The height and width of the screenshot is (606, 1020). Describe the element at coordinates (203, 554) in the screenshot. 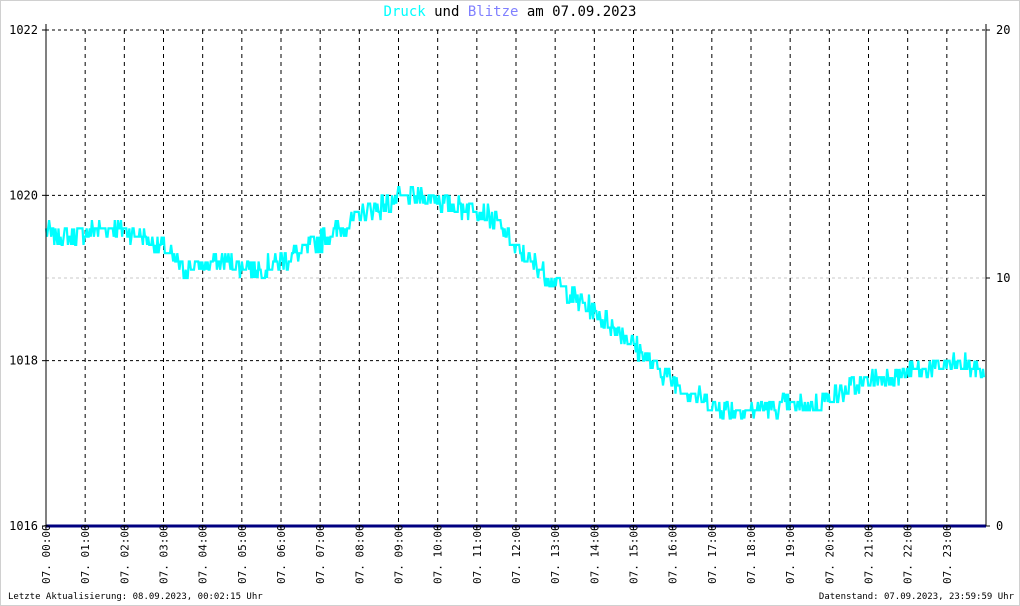

I see `x-tick-label: 07. 04:00` at that location.